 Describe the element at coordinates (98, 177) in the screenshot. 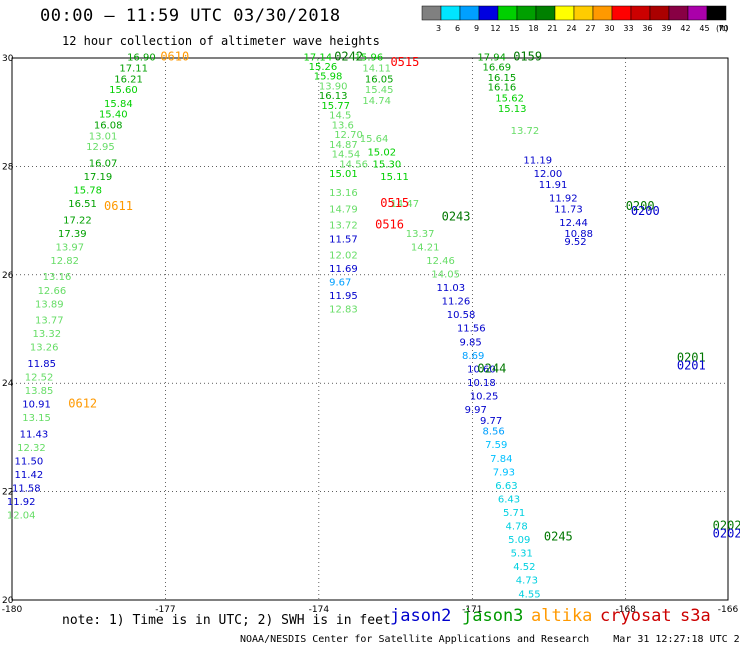

I see `swh-point: 17.19` at that location.